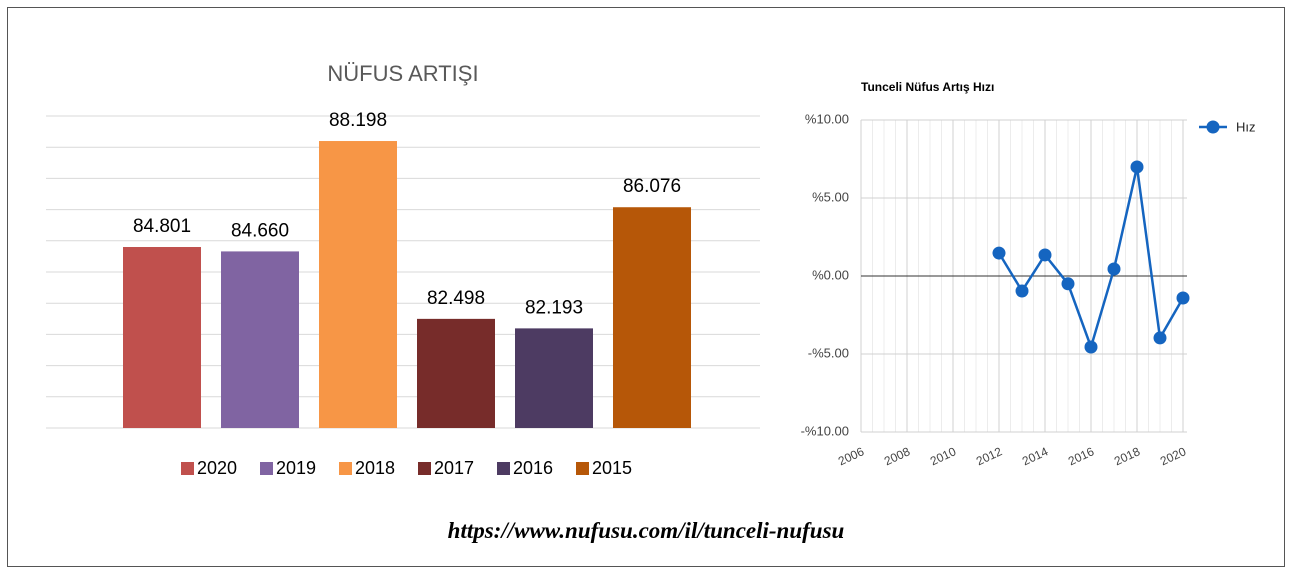 This screenshot has height=574, width=1292. What do you see at coordinates (828, 352) in the screenshot?
I see `y-tick-label: -%5.00` at bounding box center [828, 352].